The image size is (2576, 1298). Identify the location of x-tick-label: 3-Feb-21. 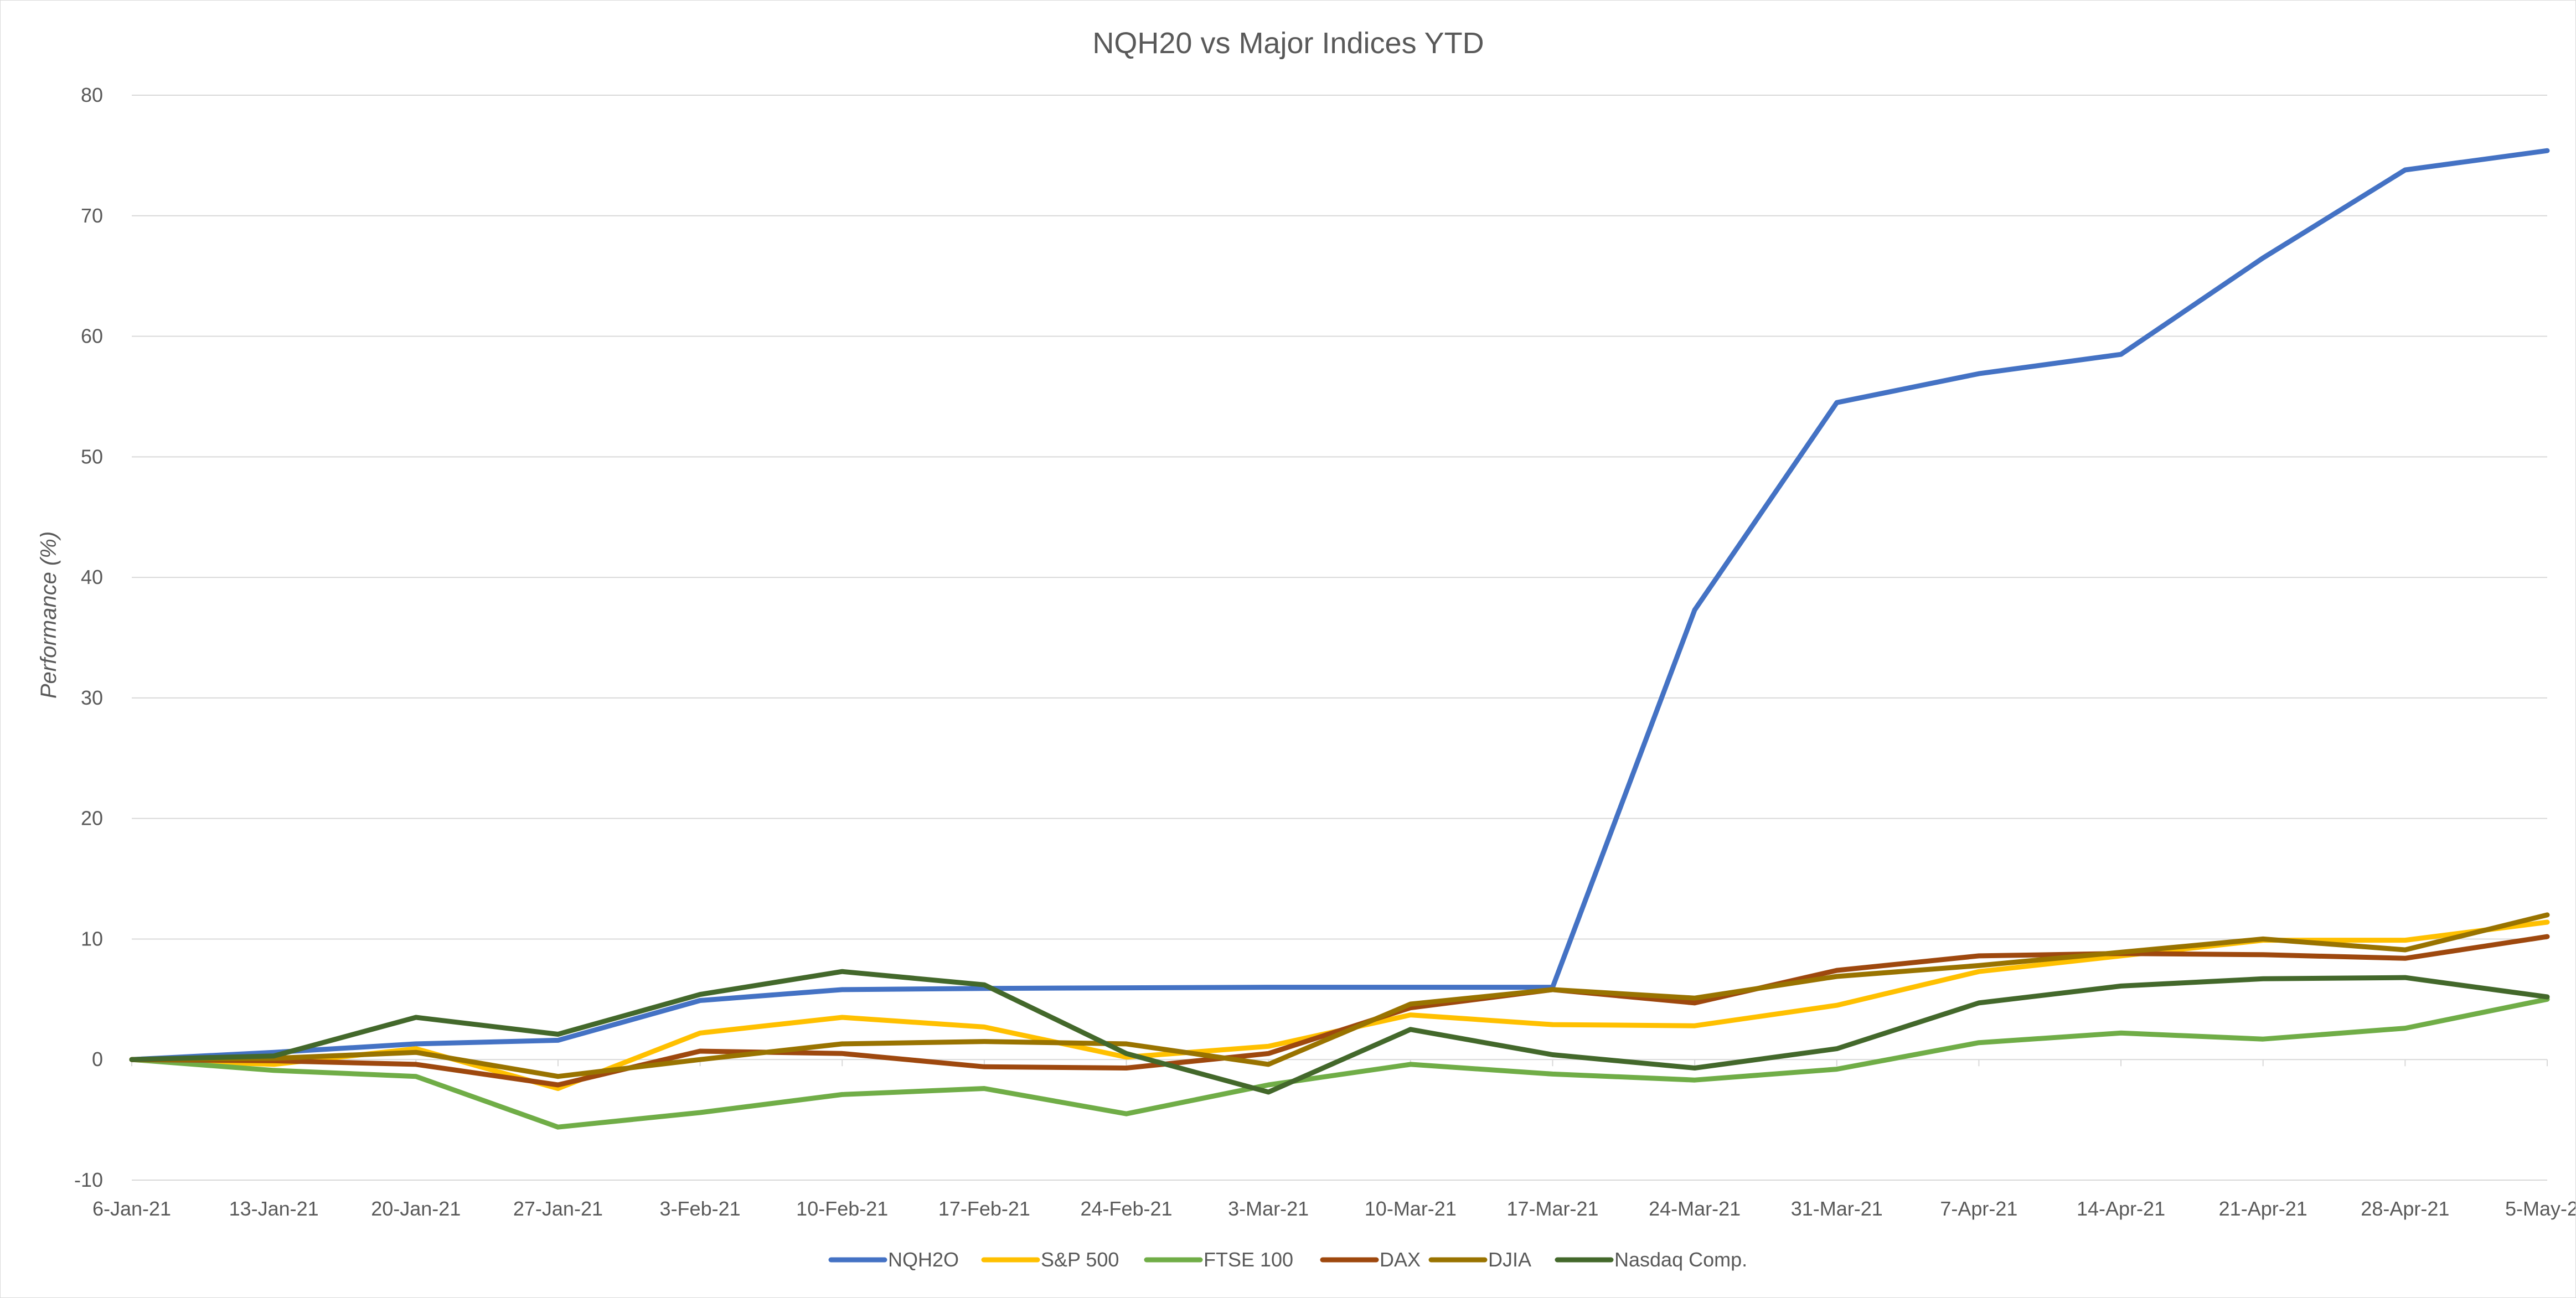
(701, 1208).